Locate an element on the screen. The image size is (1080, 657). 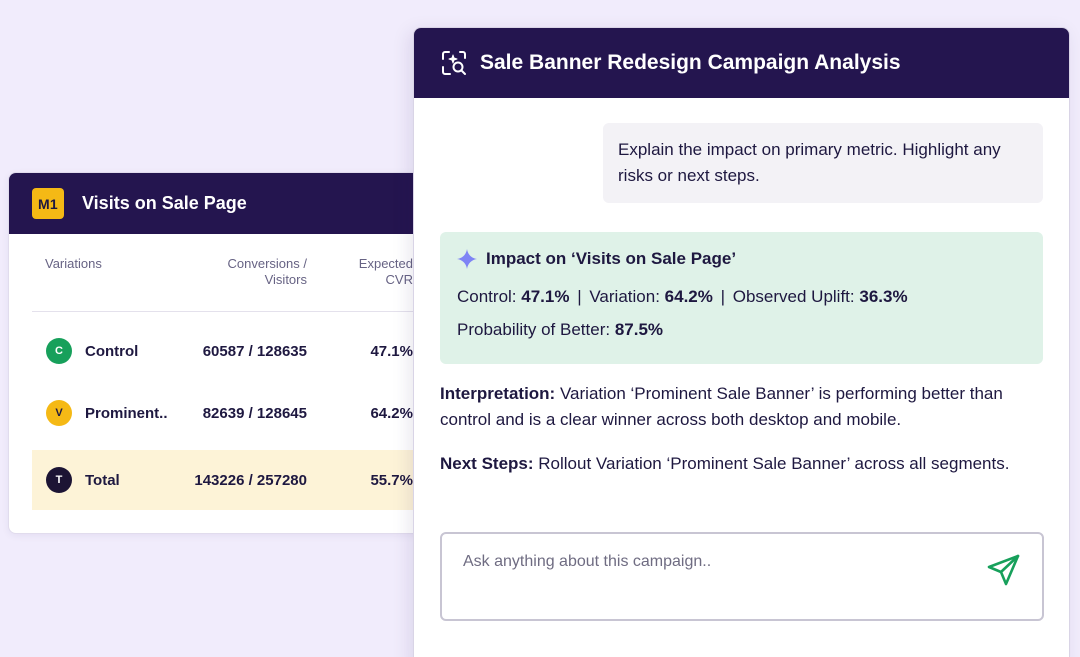
sparkle-icon is located at coordinates (467, 259).